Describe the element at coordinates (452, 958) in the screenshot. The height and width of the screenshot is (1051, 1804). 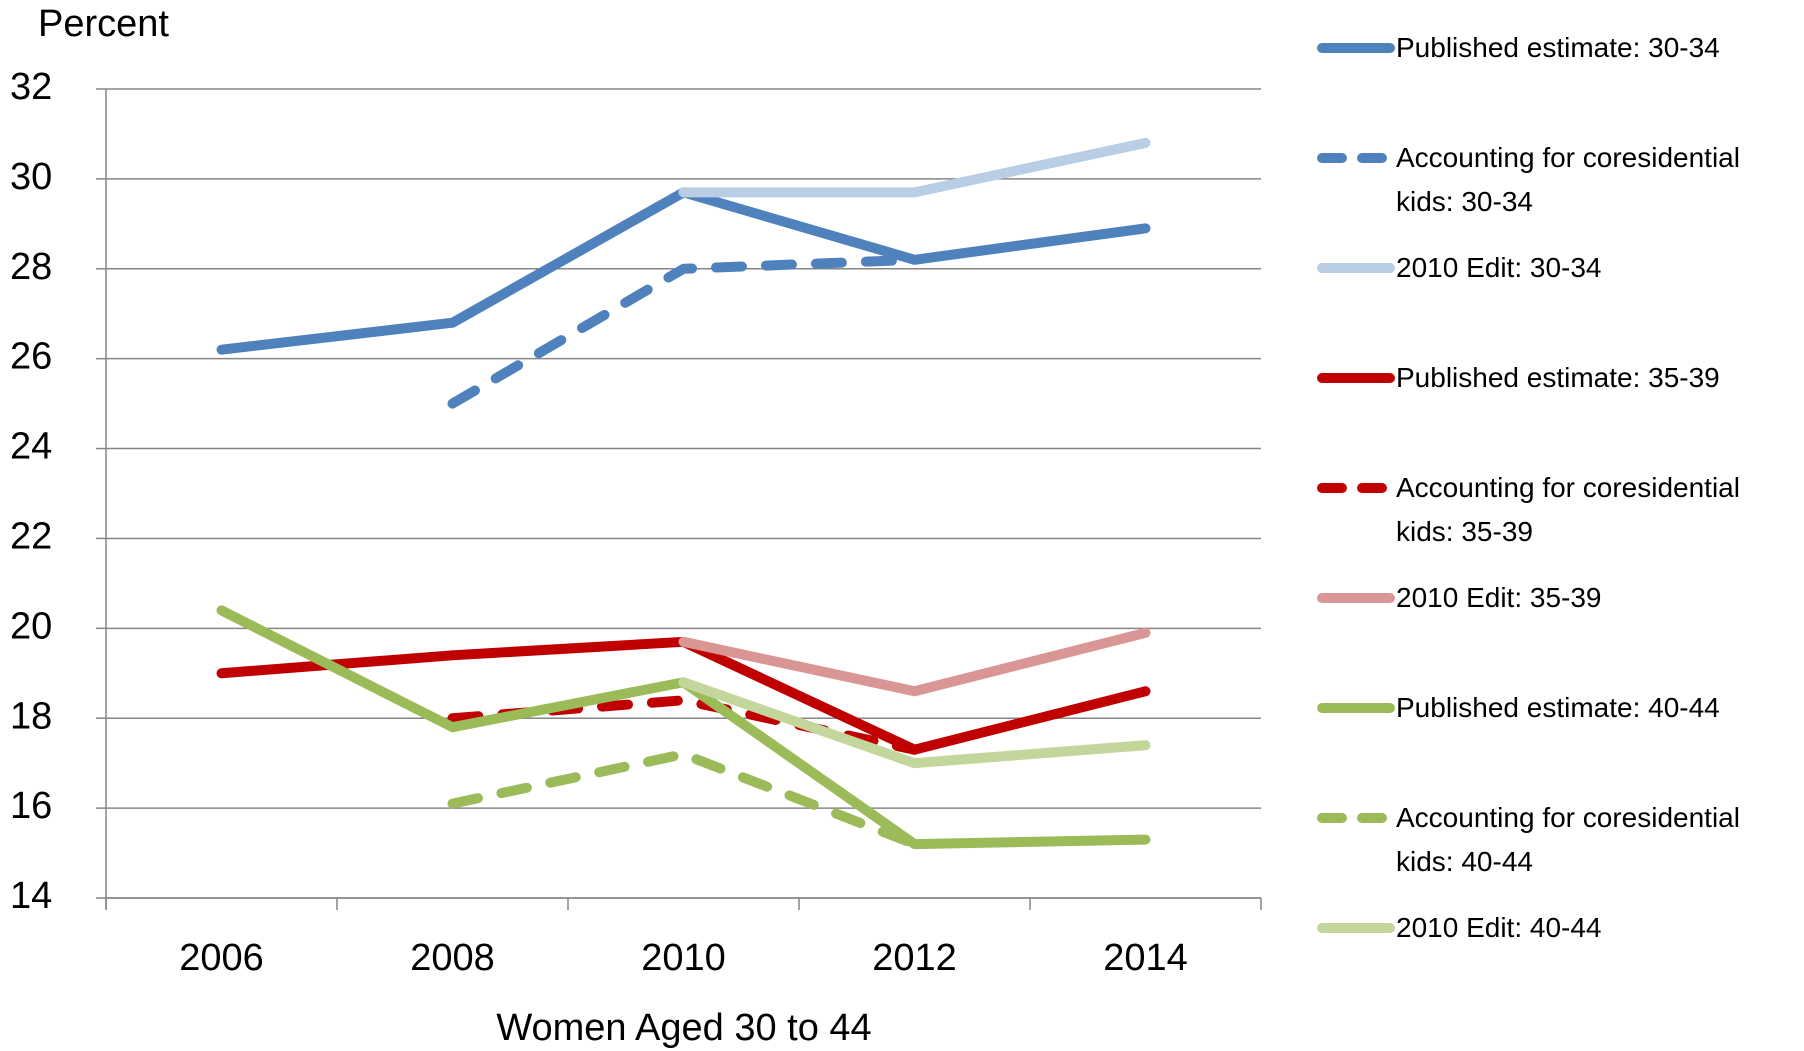
I see `x-tick-label: 2008` at that location.